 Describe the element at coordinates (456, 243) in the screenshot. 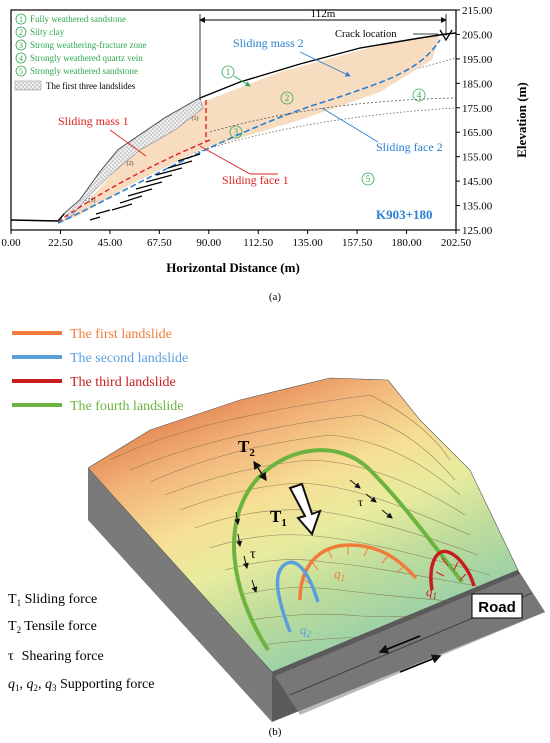

I see `x-tick-label: 202.50` at that location.